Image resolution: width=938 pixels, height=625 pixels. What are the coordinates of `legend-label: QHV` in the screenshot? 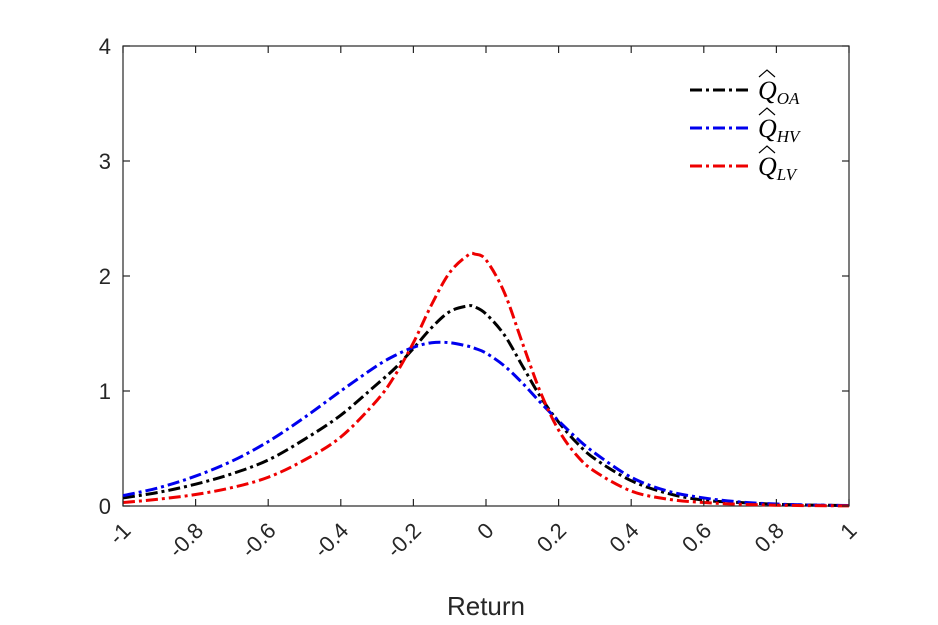 It's located at (780, 130).